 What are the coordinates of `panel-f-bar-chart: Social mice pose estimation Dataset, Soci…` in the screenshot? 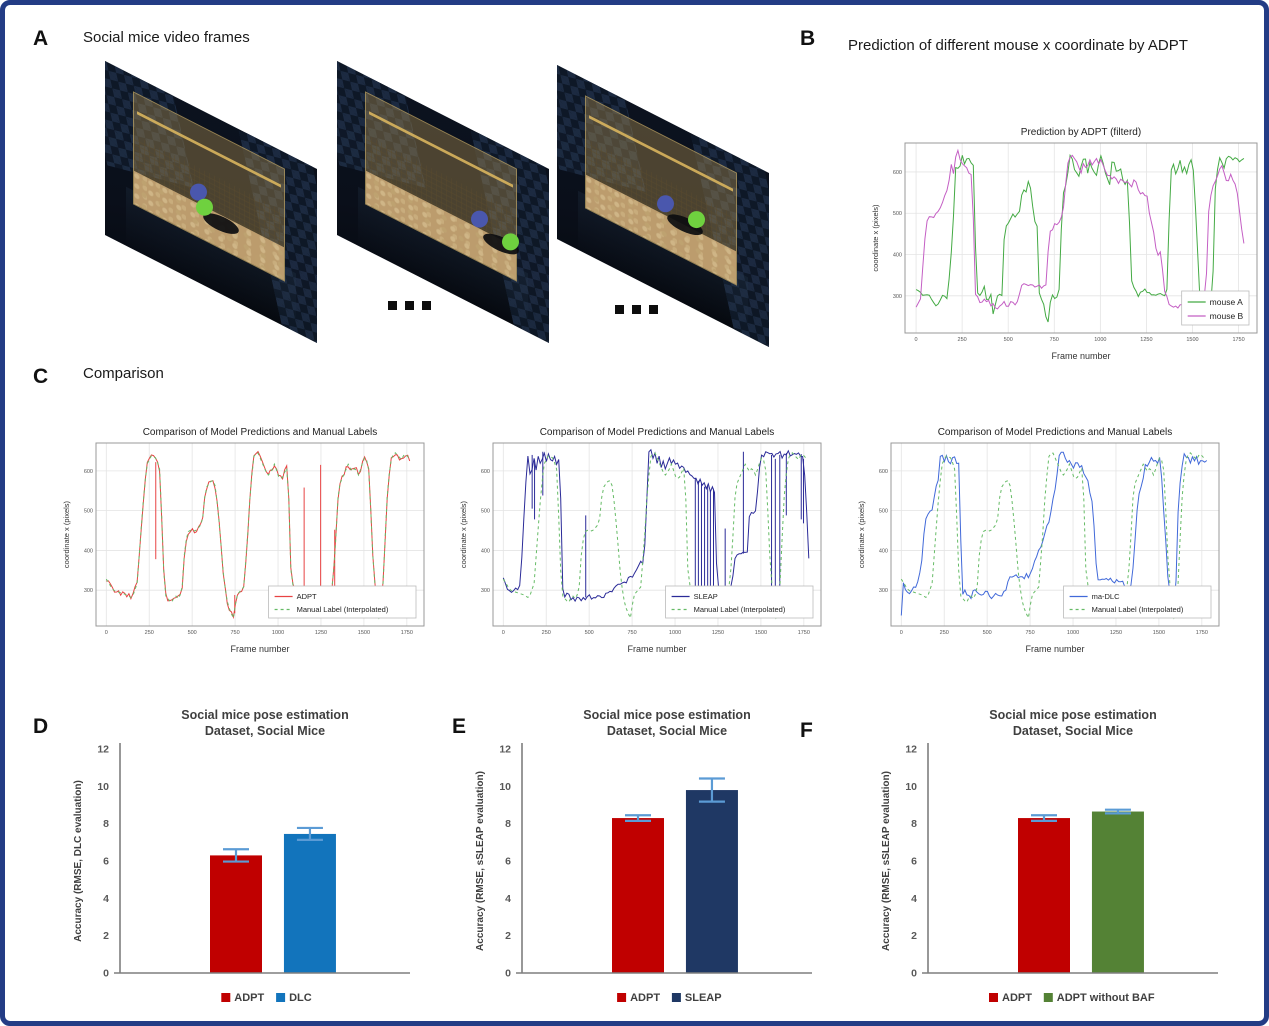 It's located at (1049, 856).